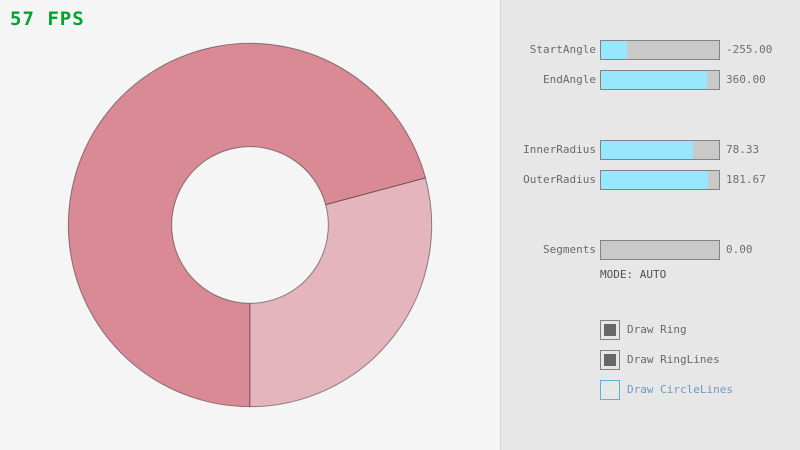 The width and height of the screenshot is (800, 450). Describe the element at coordinates (559, 179) in the screenshot. I see `slider-label: OuterRadius` at that location.